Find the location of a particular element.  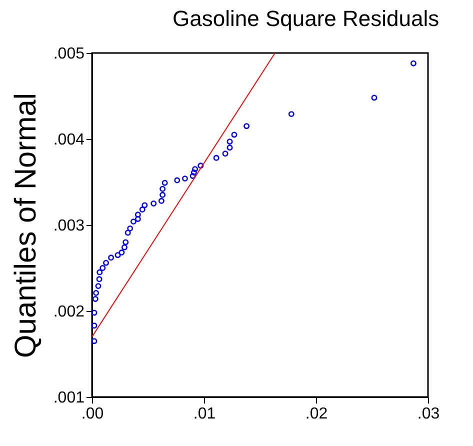

y-tick-label: .001 is located at coordinates (69, 398).